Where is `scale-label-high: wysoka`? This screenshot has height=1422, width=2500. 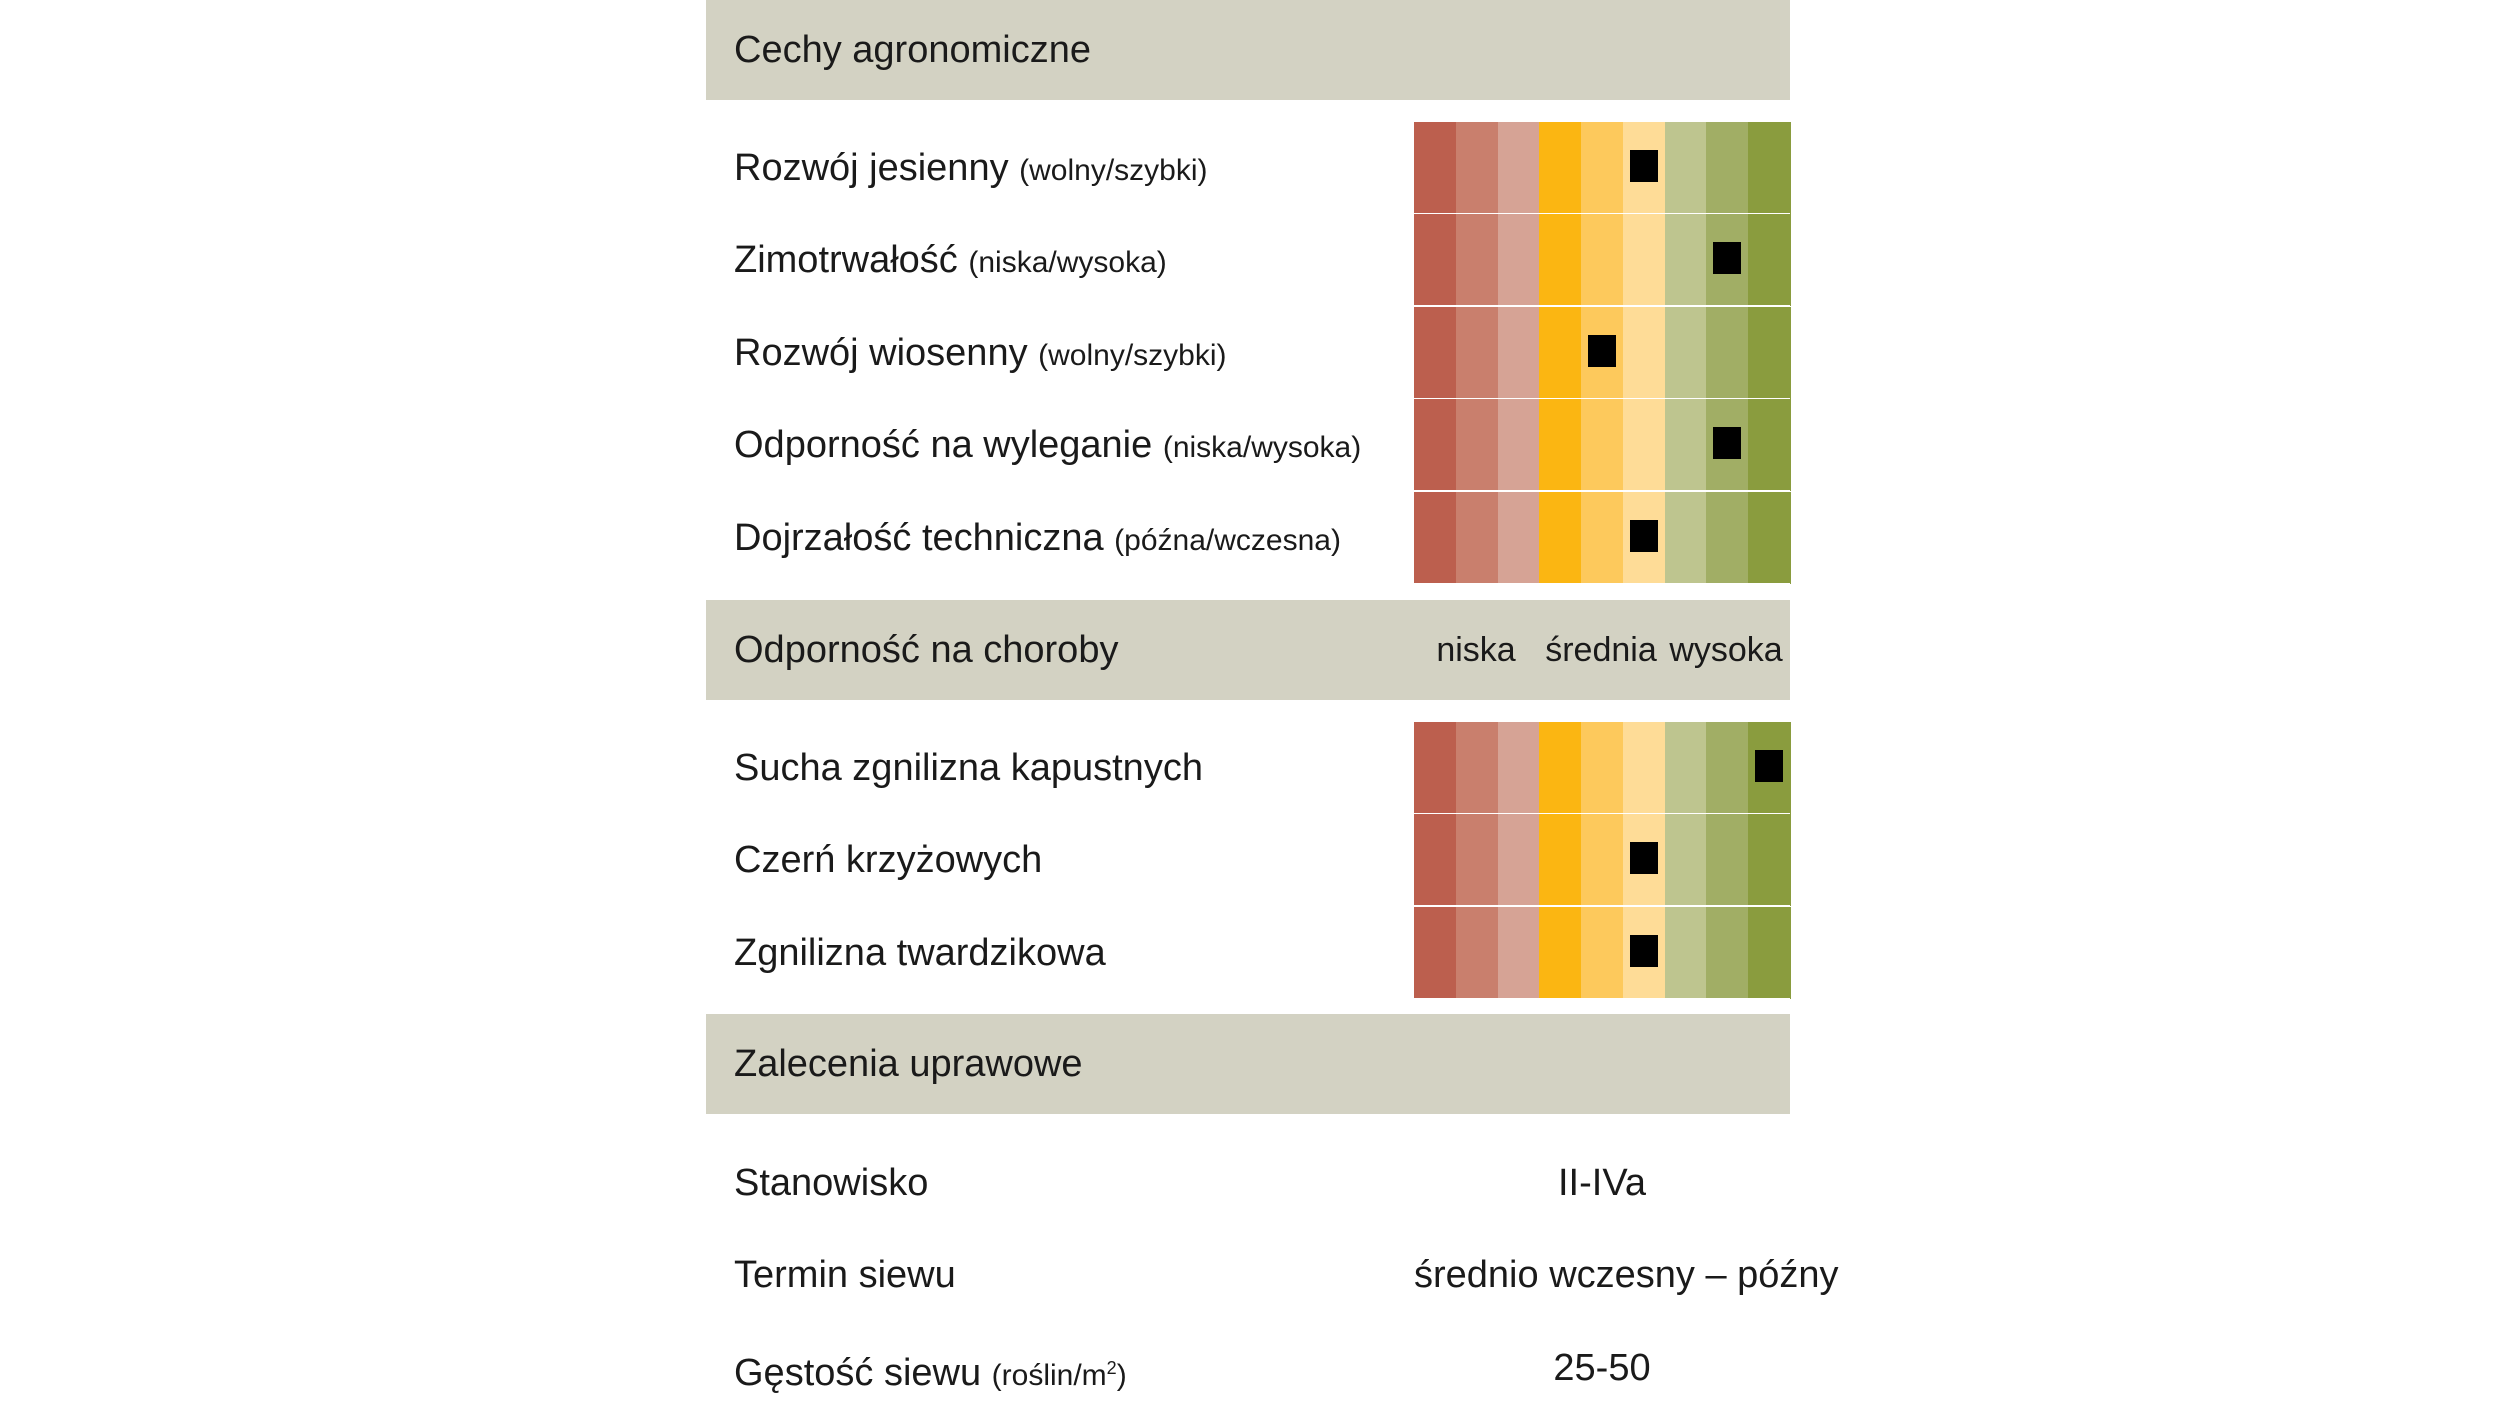
scale-label-high: wysoka is located at coordinates (1726, 650).